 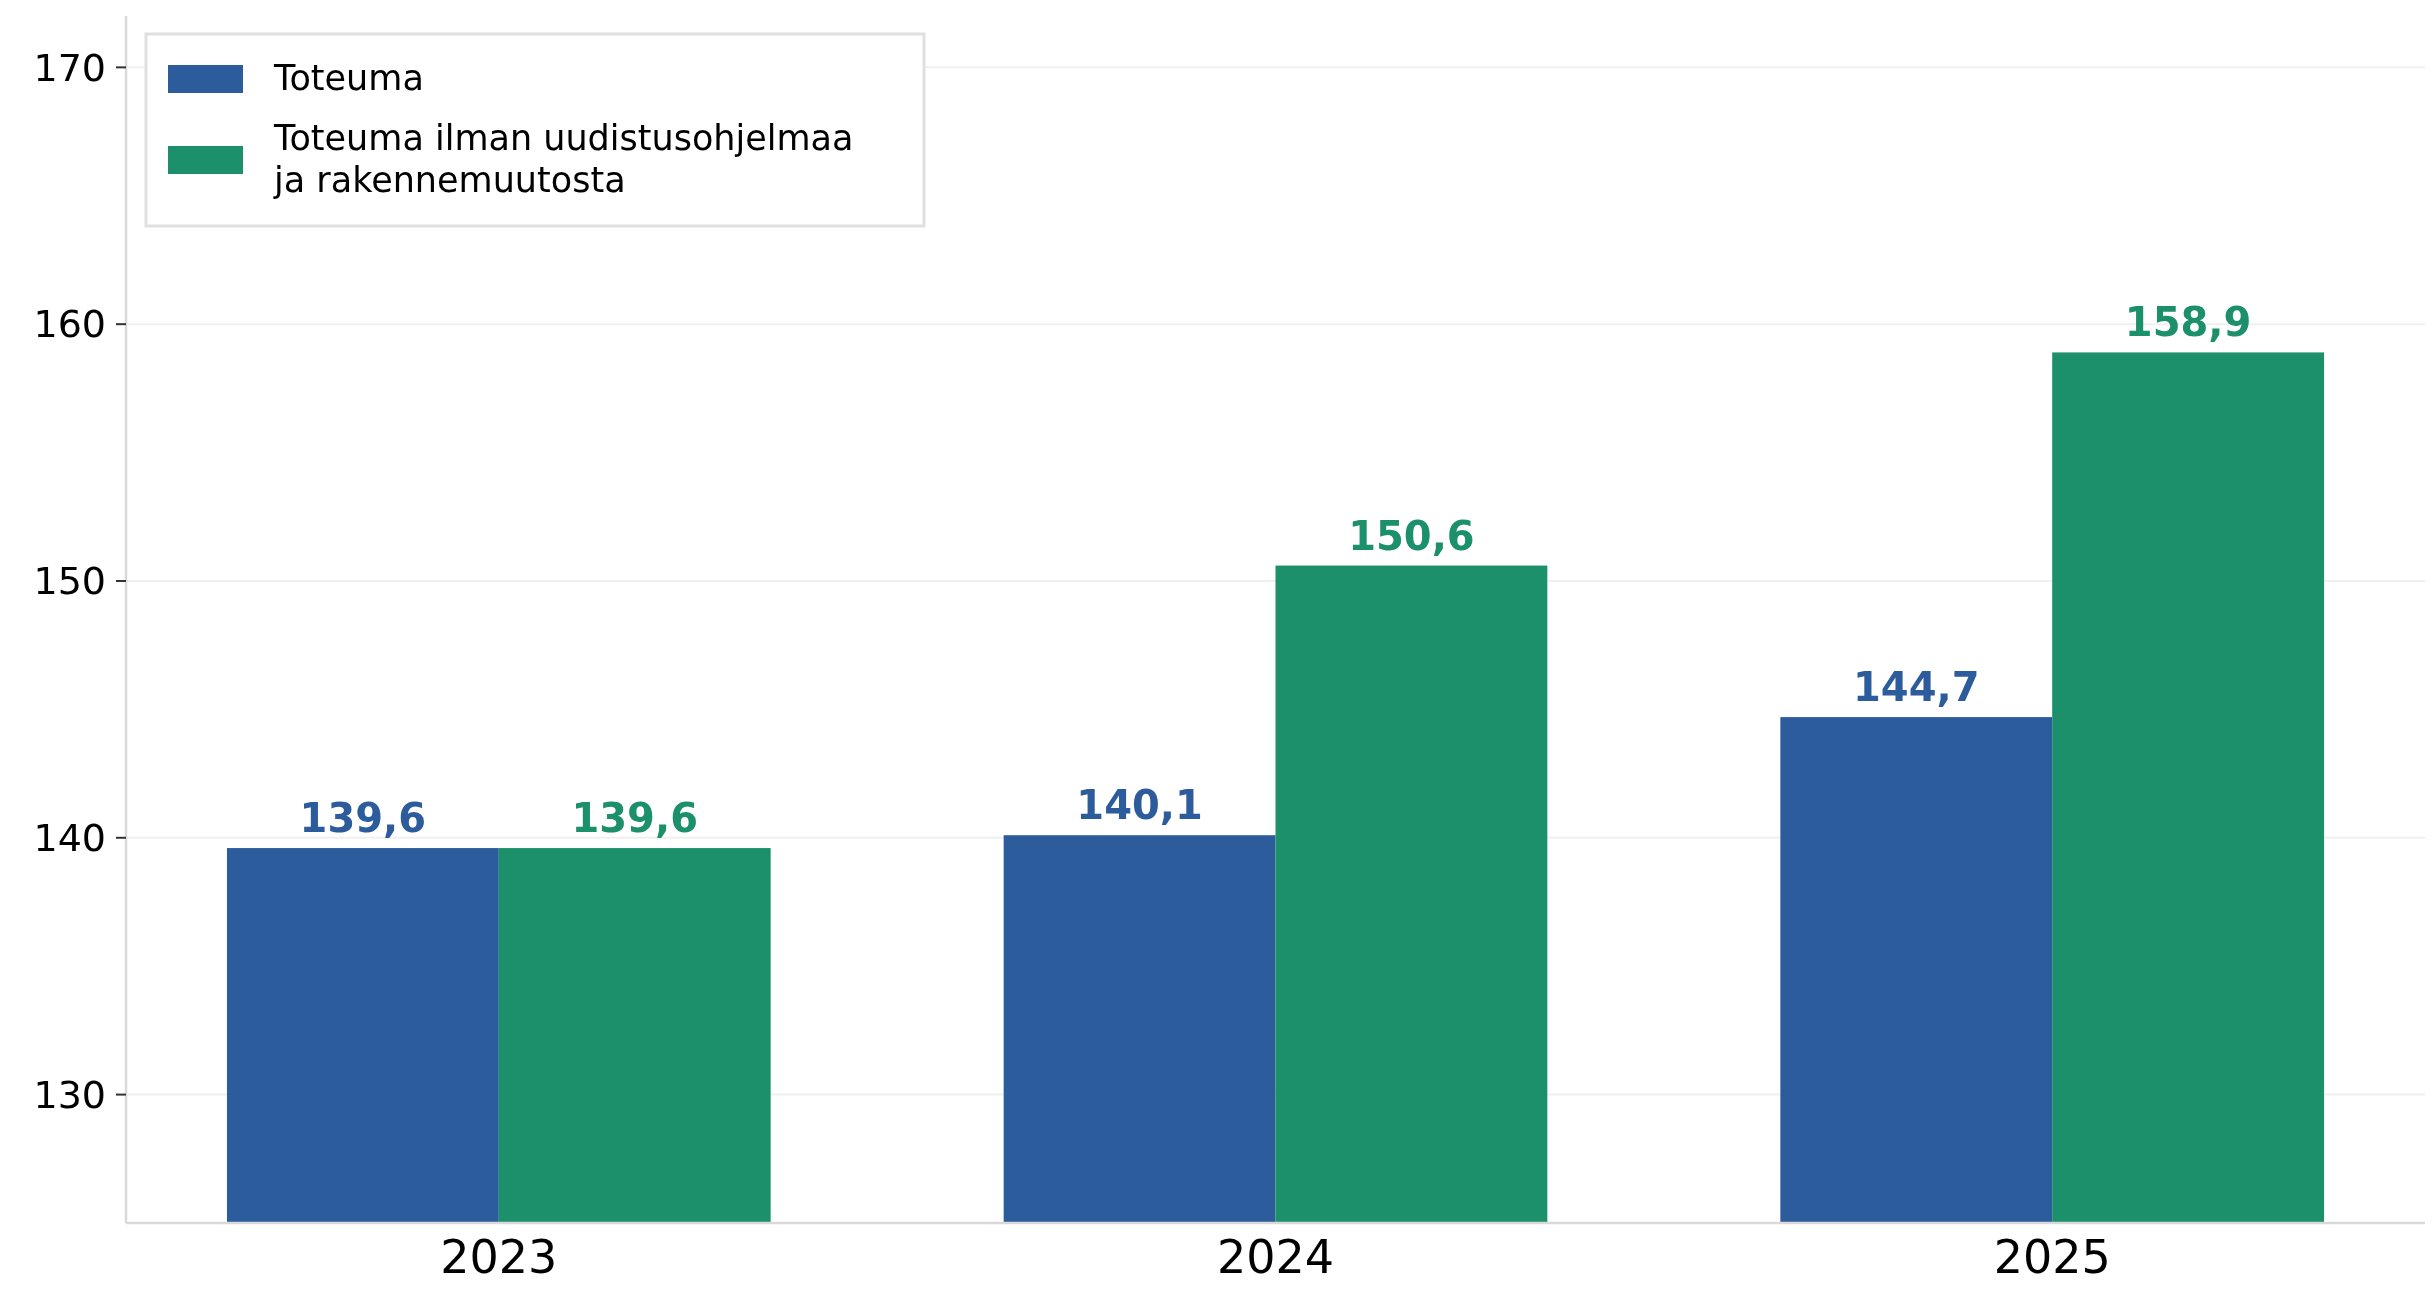 What do you see at coordinates (1275, 1257) in the screenshot?
I see `x-tick-label: 2024` at bounding box center [1275, 1257].